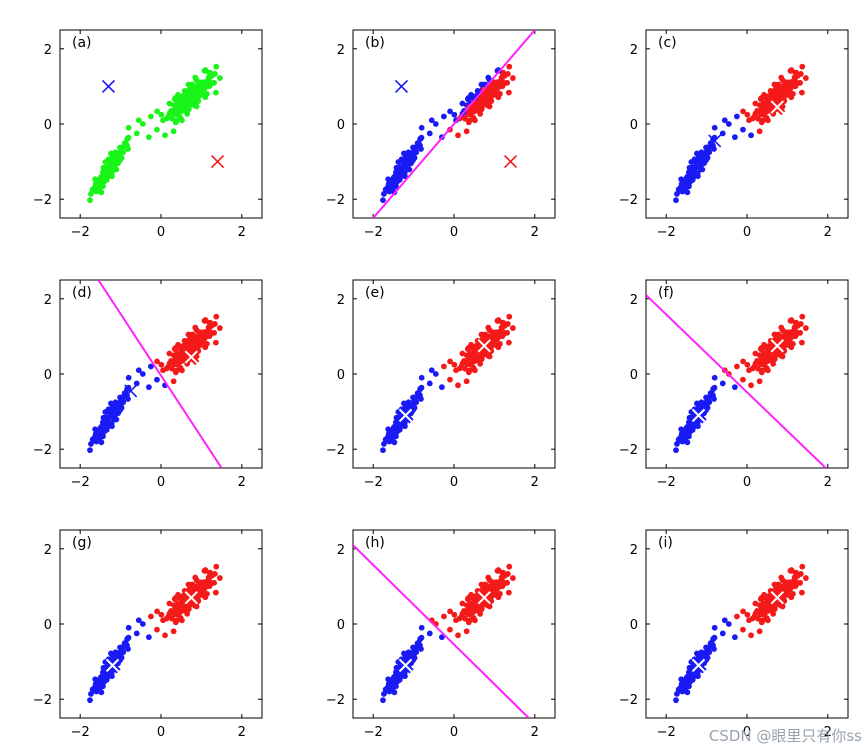 This screenshot has width=868, height=754. I want to click on y-tick-label: 0, so click(634, 375).